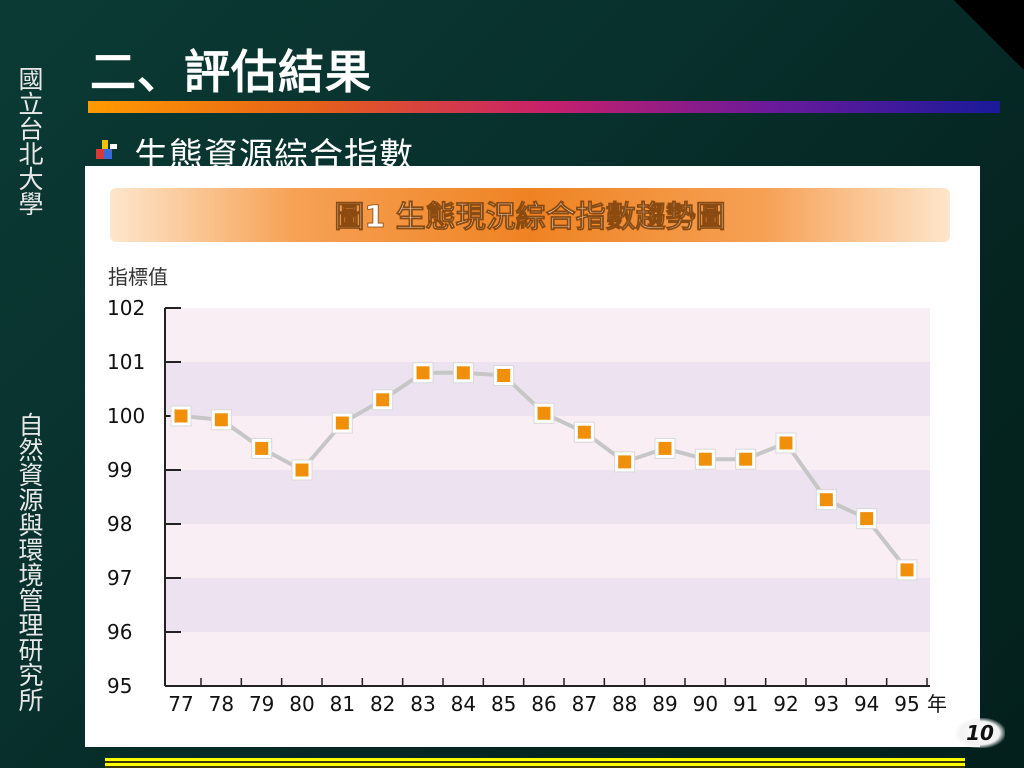  I want to click on x-tick-label: 88, so click(624, 704).